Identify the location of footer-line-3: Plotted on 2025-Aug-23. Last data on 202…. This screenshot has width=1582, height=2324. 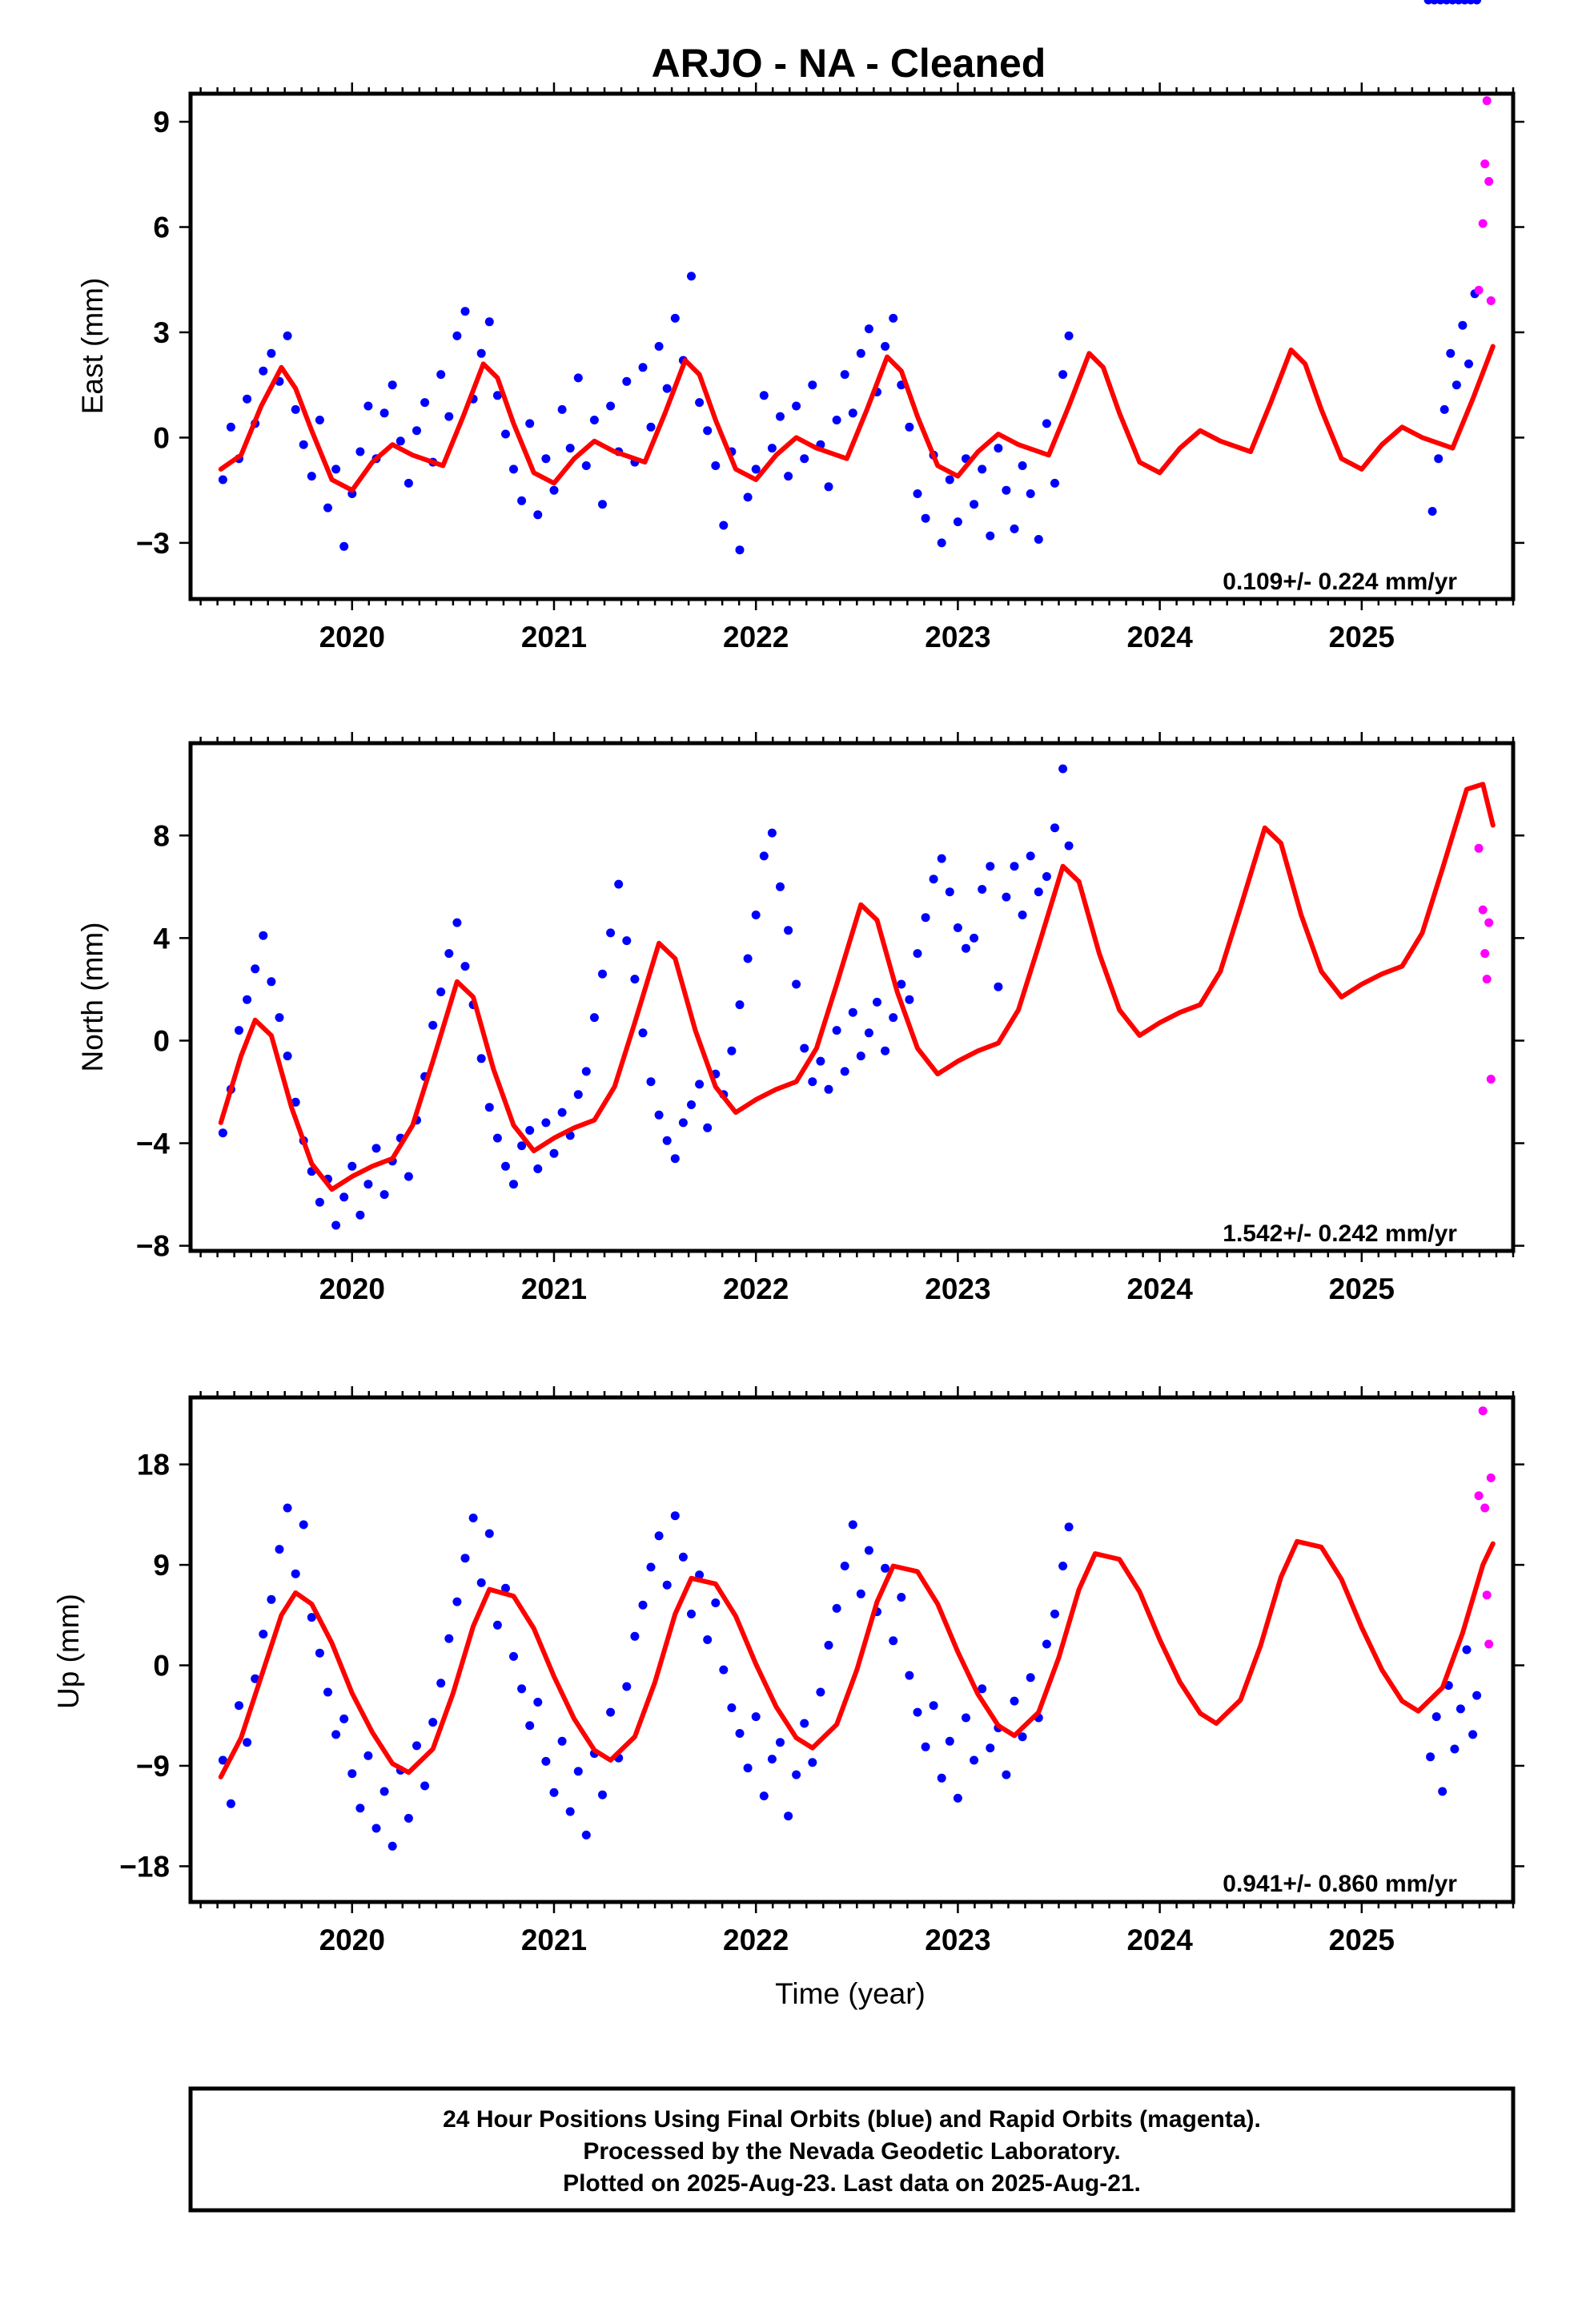
(852, 2183).